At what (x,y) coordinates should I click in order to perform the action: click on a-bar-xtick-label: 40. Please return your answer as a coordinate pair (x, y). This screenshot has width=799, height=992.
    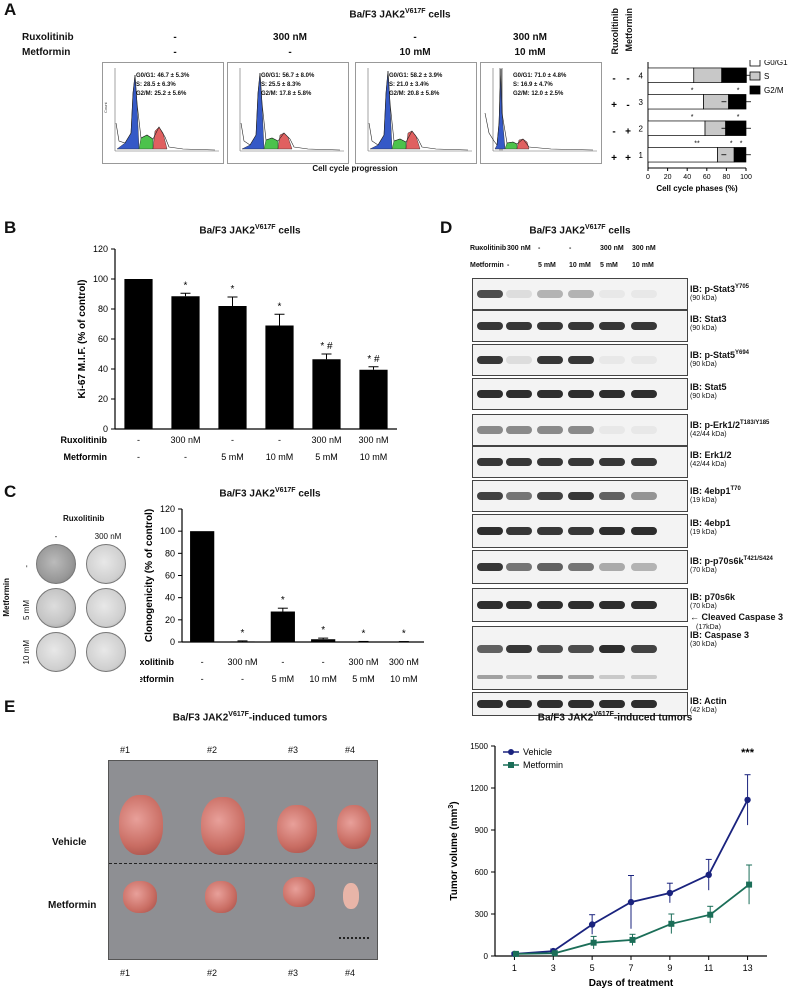
    Looking at the image, I should click on (687, 177).